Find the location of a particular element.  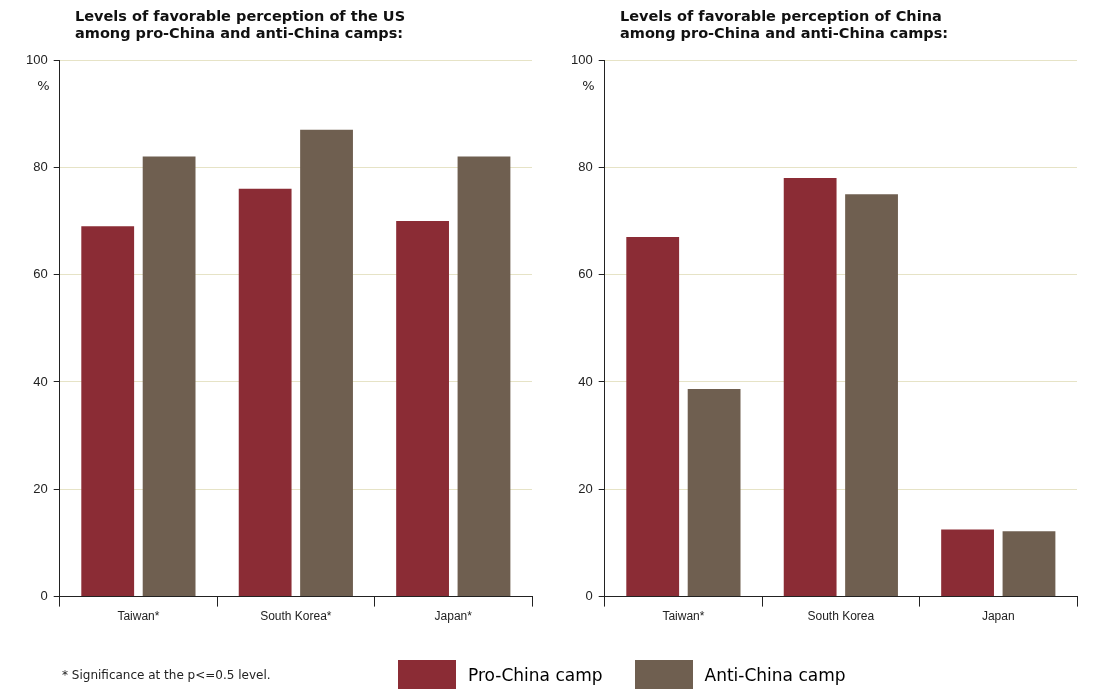

x-tick-label: Japan* is located at coordinates (453, 616).